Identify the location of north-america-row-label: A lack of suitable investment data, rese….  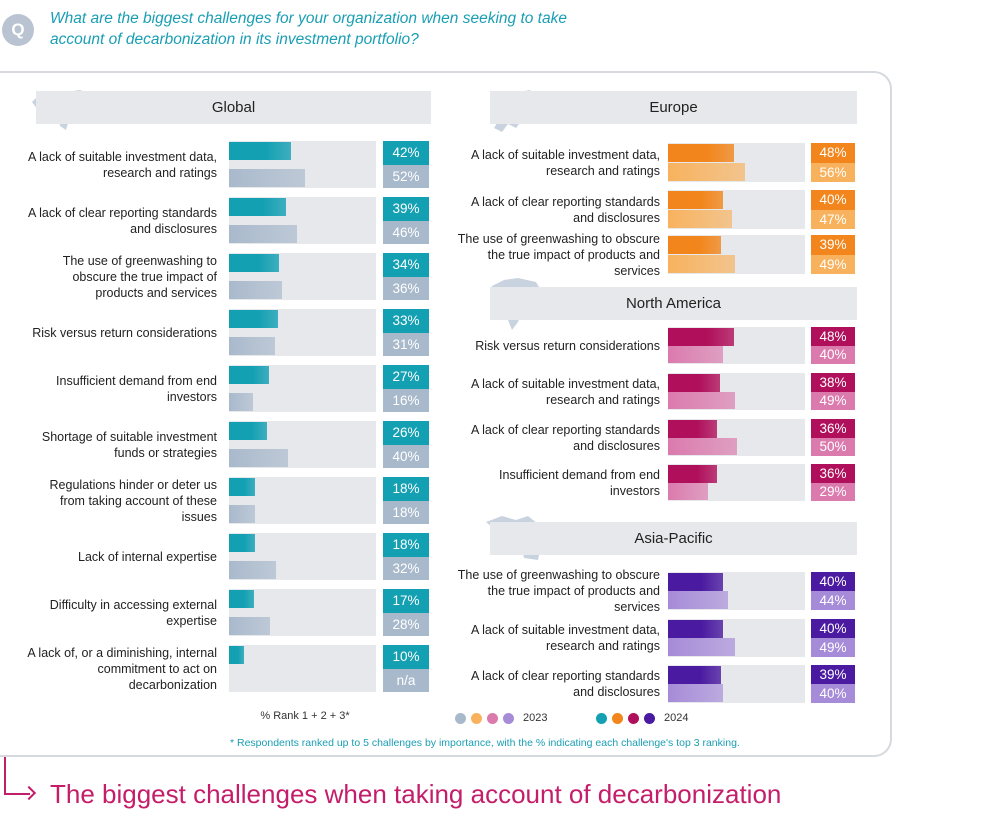
(565, 391).